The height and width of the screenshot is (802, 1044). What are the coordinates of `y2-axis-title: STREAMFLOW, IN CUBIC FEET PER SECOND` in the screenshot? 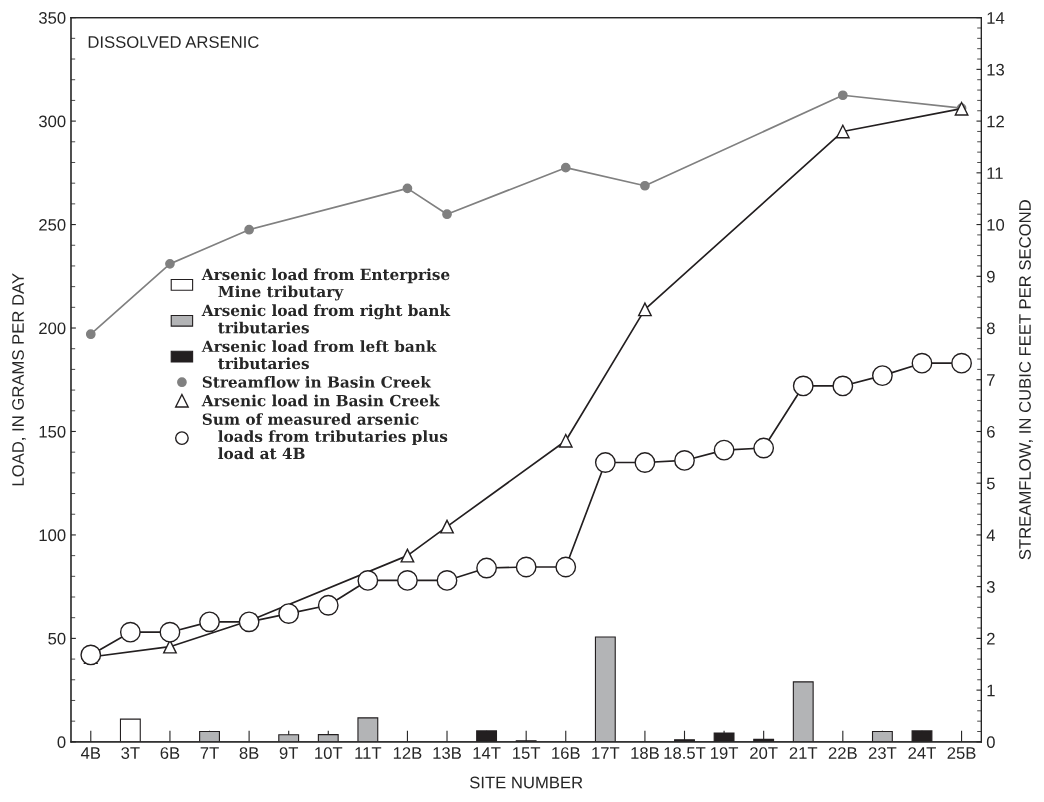 It's located at (1026, 380).